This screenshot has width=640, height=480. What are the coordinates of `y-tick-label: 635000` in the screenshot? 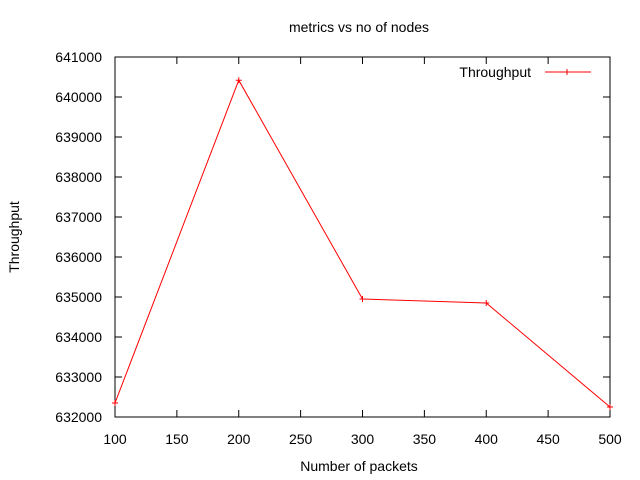 It's located at (78, 297).